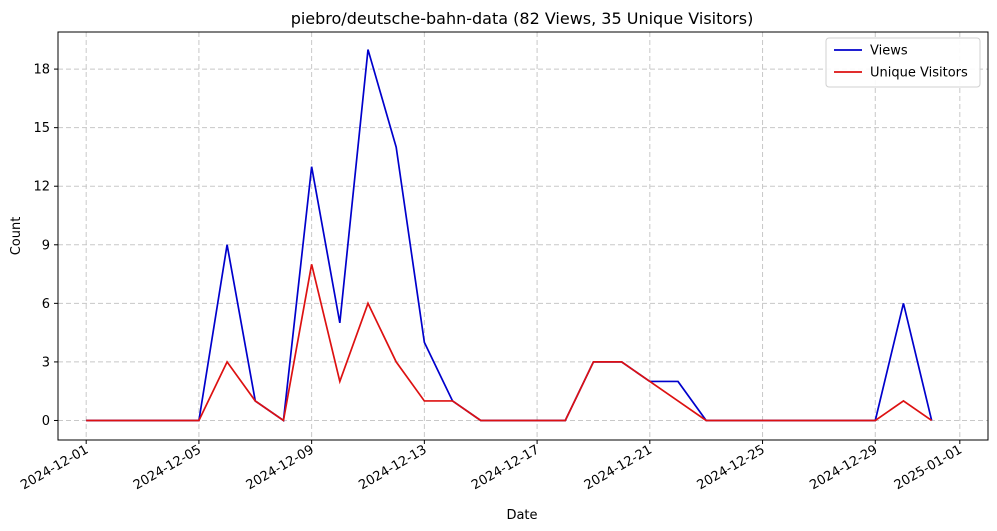 This screenshot has width=997, height=531. I want to click on x-tick-label: 2024-12-29, so click(843, 467).